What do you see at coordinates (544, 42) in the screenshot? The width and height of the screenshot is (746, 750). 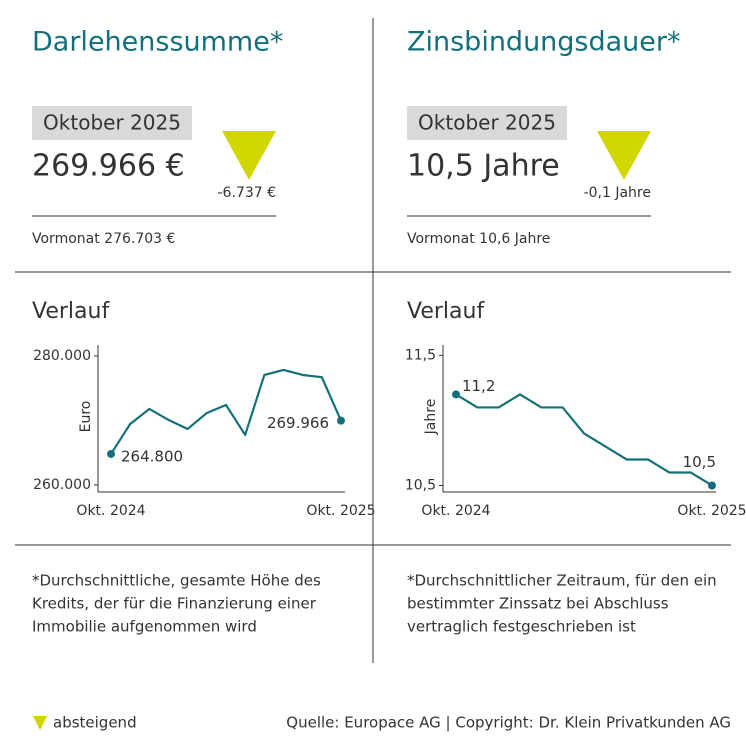 I see `panel-title: Zinsbindungsdauer*` at bounding box center [544, 42].